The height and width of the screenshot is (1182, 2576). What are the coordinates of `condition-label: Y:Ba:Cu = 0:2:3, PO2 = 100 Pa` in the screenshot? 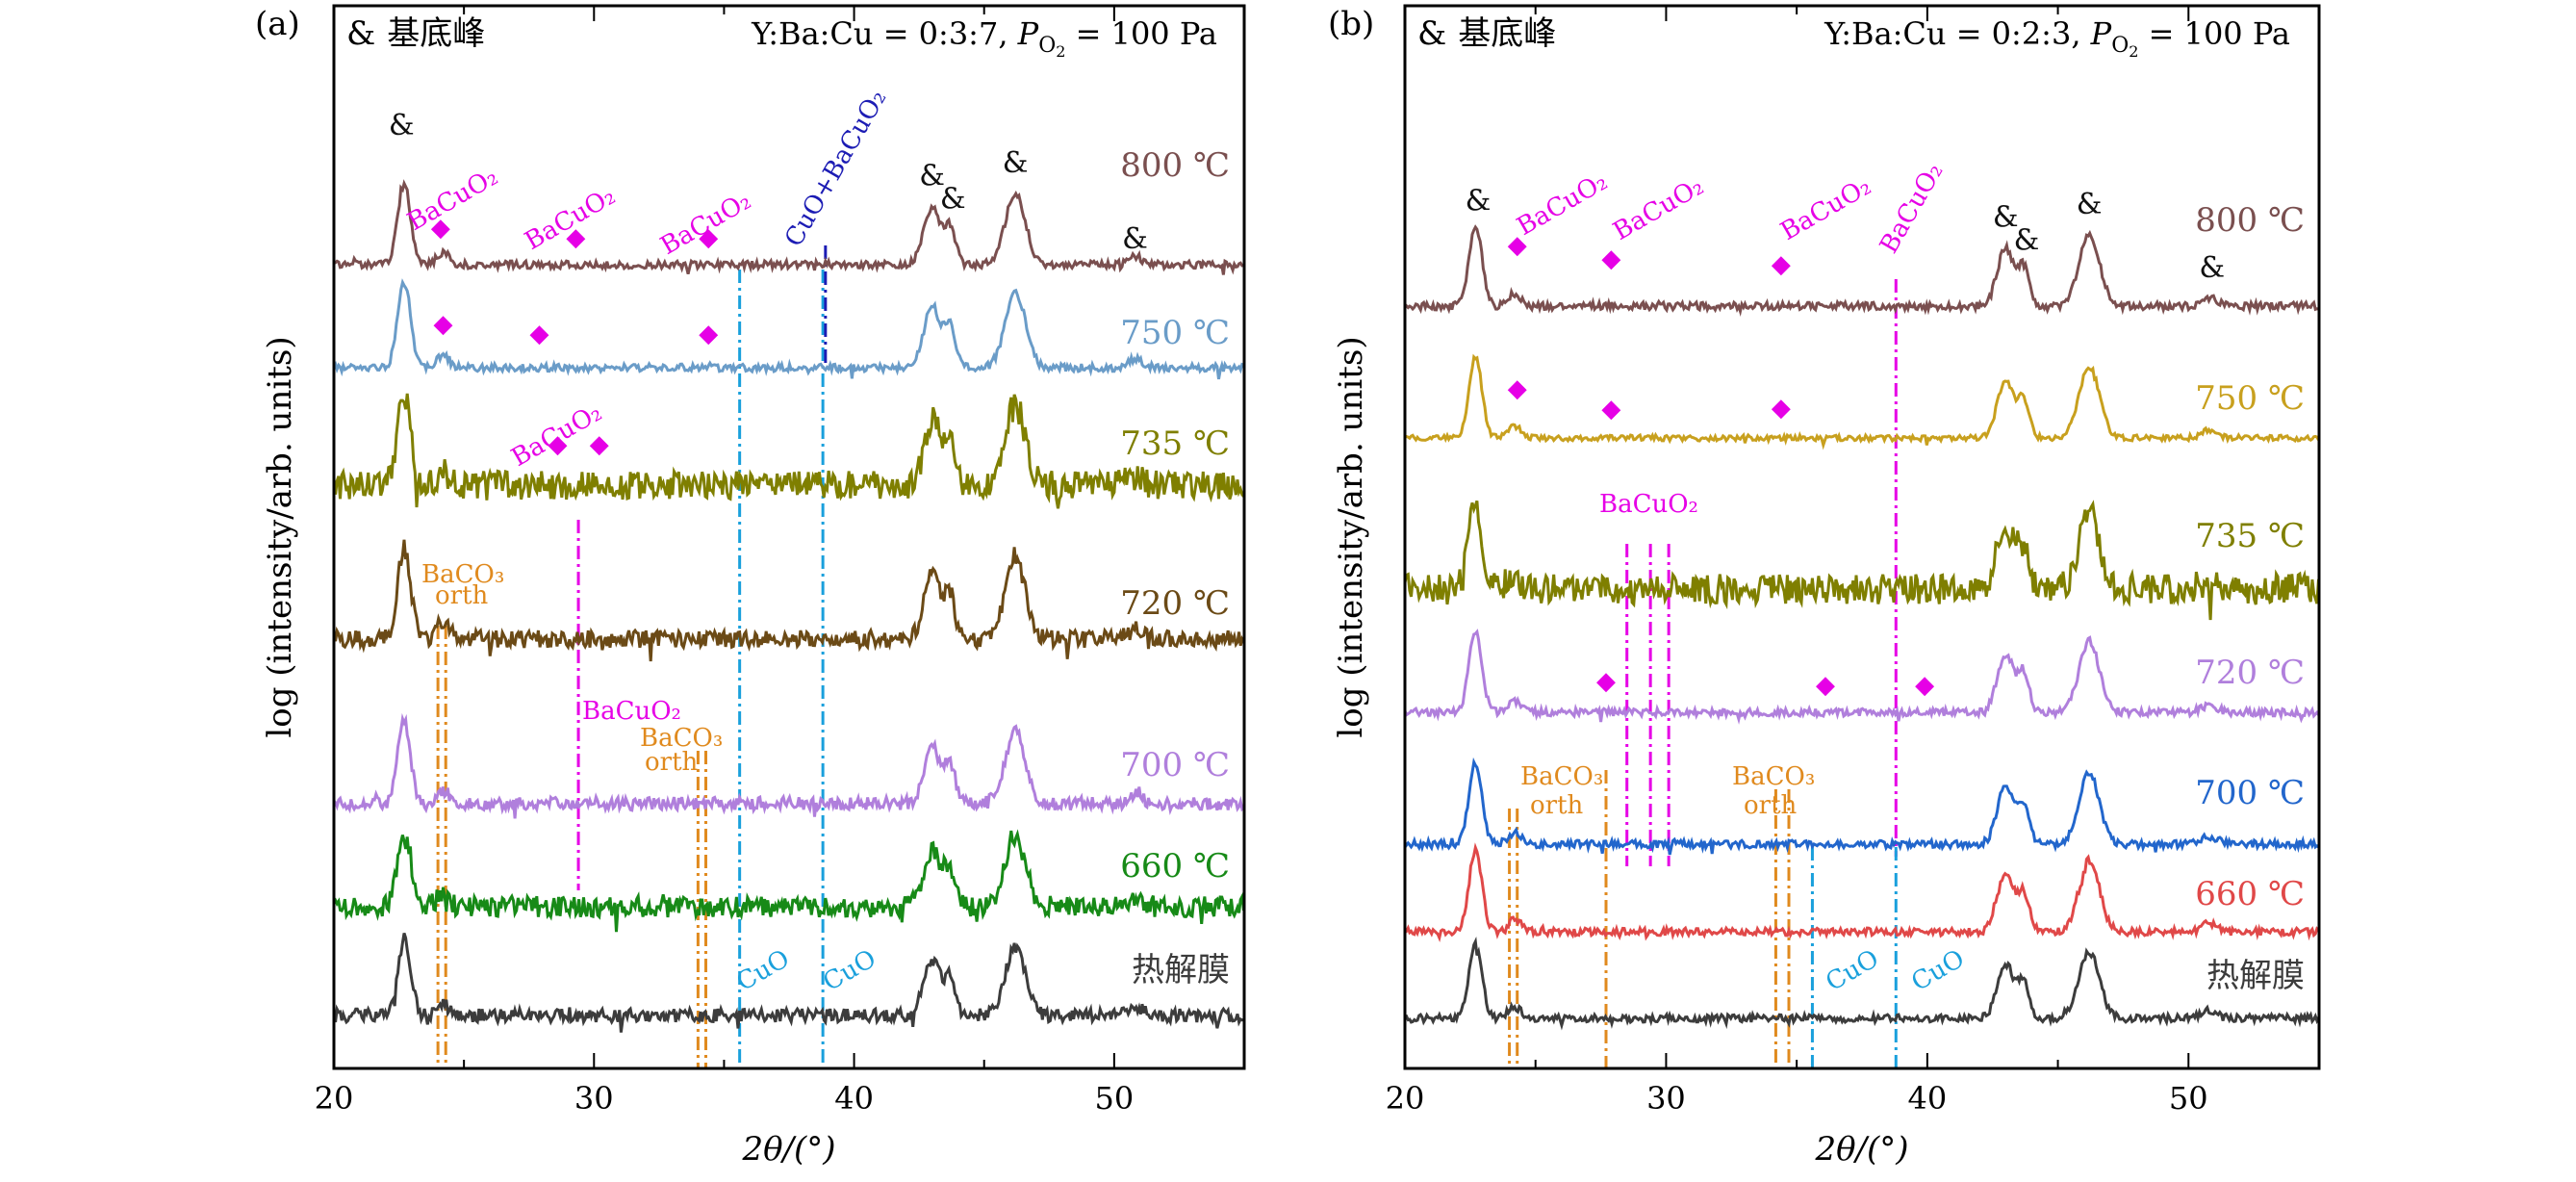 It's located at (2057, 38).